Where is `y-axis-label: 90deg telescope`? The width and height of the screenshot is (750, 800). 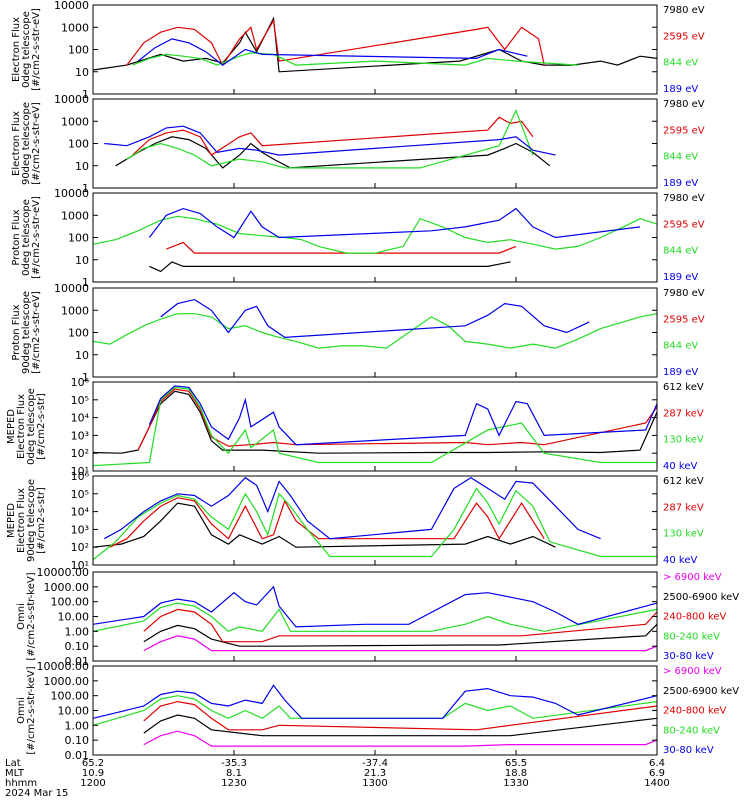
y-axis-label: 90deg telescope is located at coordinates (31, 520).